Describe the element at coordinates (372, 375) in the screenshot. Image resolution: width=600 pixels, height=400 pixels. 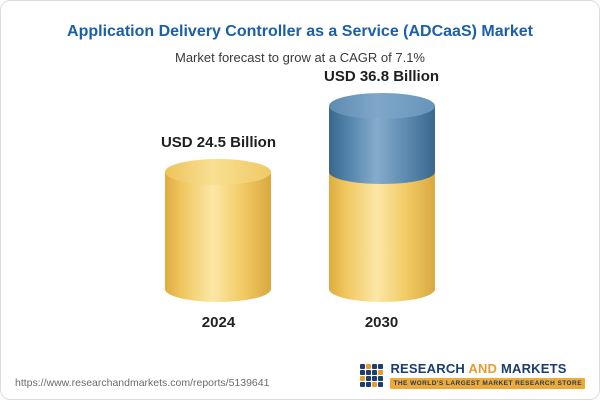
I see `logo-mark-icon` at that location.